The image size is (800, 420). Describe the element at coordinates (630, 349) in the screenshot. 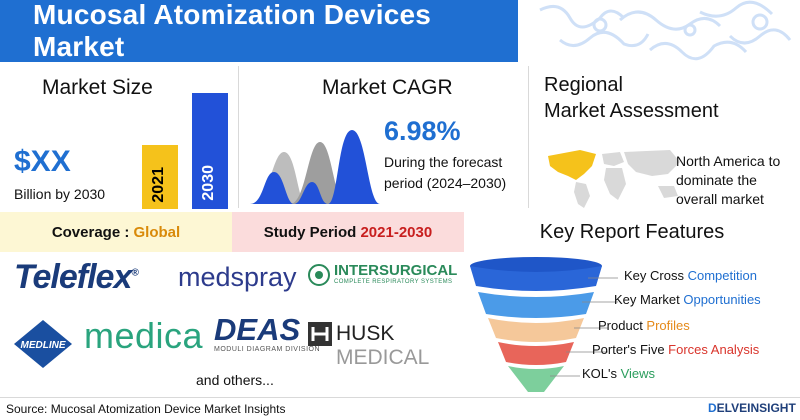

I see `feature-plain: Porter's Five` at that location.